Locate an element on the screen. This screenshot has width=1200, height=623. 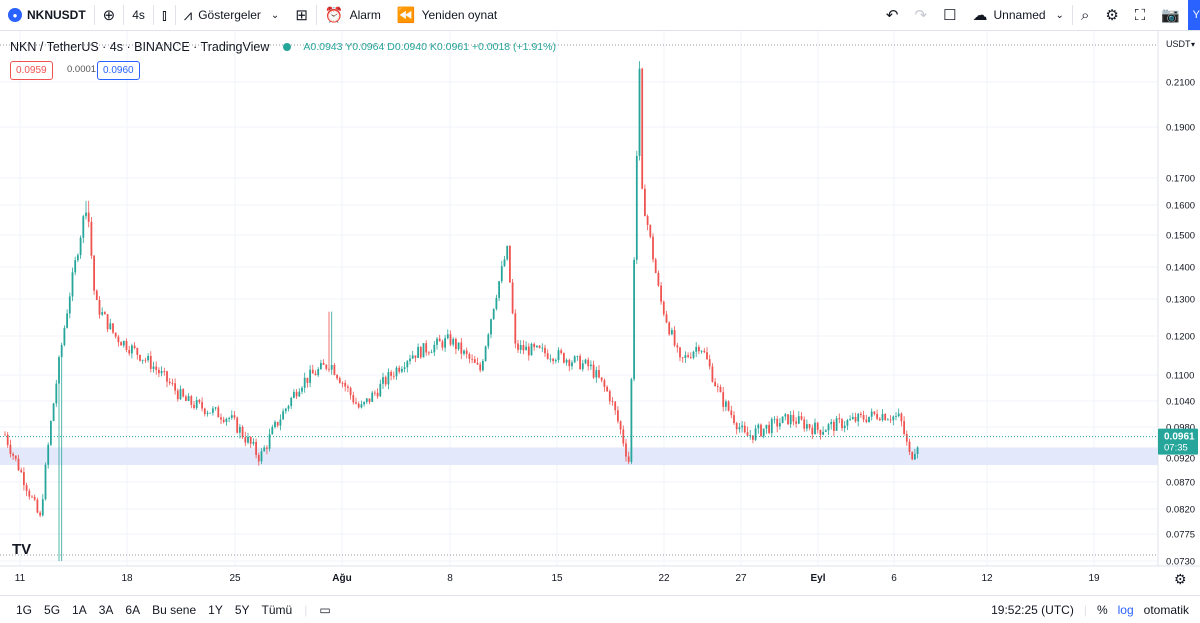
range-5y: 5Y is located at coordinates (242, 609).